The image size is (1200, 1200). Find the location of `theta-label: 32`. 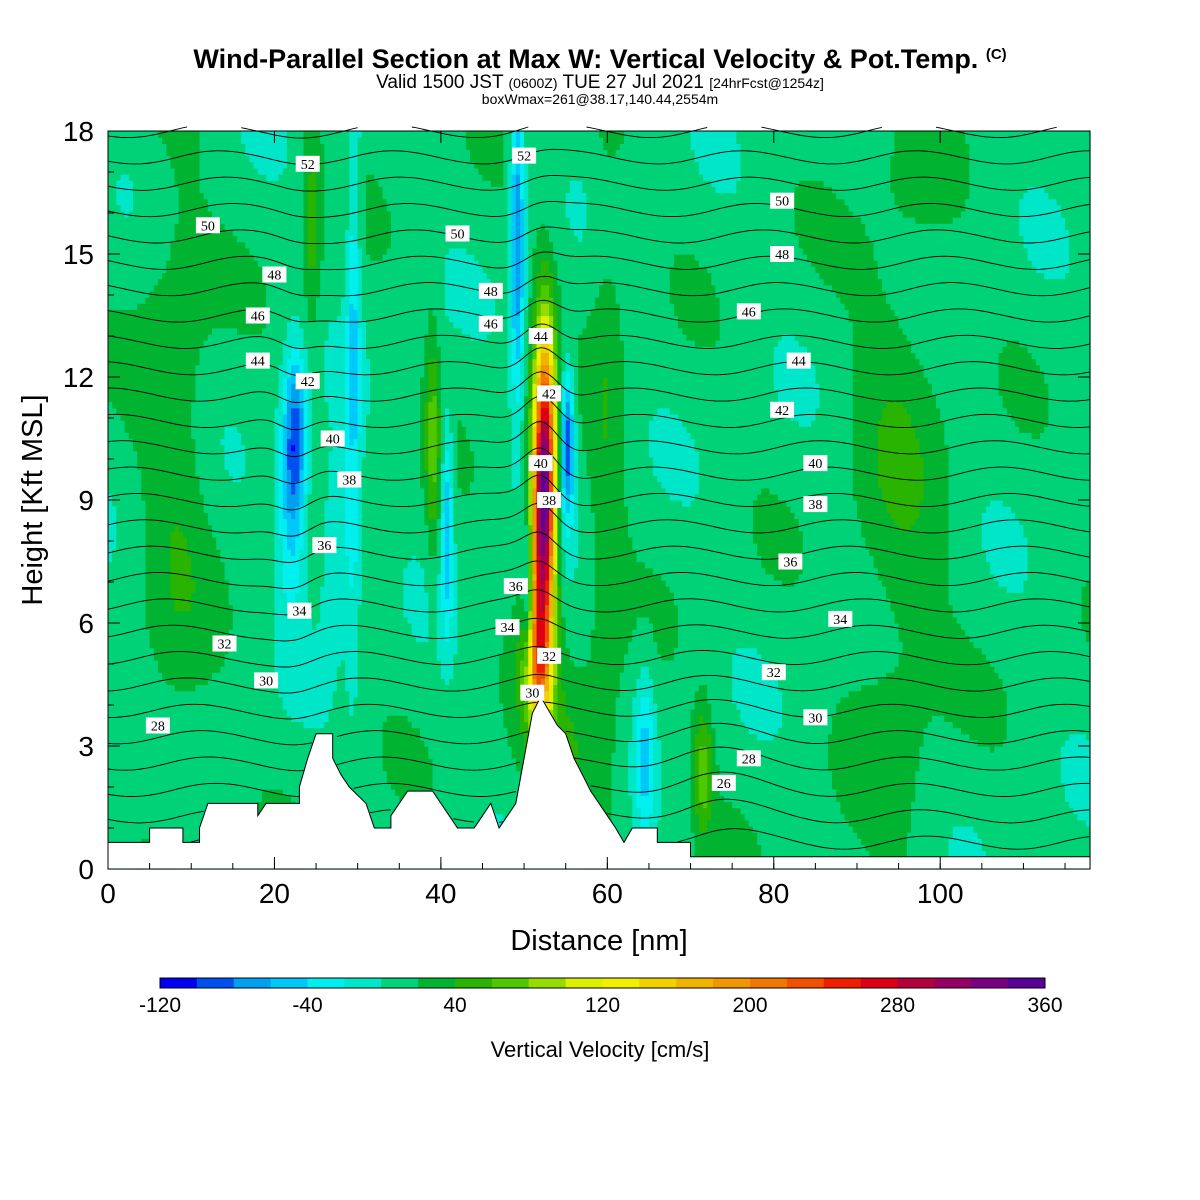

theta-label: 32 is located at coordinates (549, 656).